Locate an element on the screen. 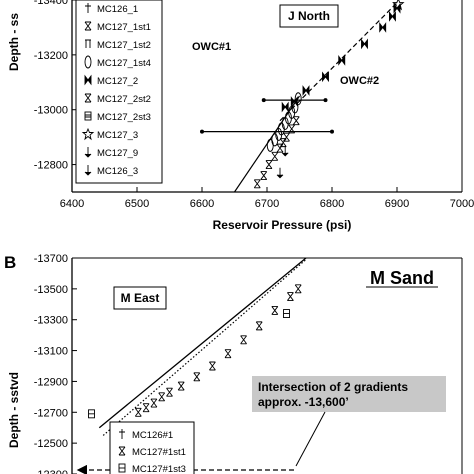 Image resolution: width=474 pixels, height=474 pixels. panel-b-y-tick-label: -13300 is located at coordinates (51, 321).